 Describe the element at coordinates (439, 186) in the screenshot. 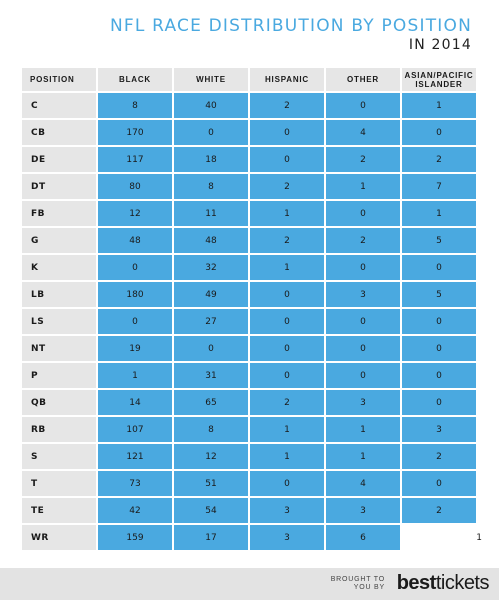

I see `table-cell-value: 7` at that location.